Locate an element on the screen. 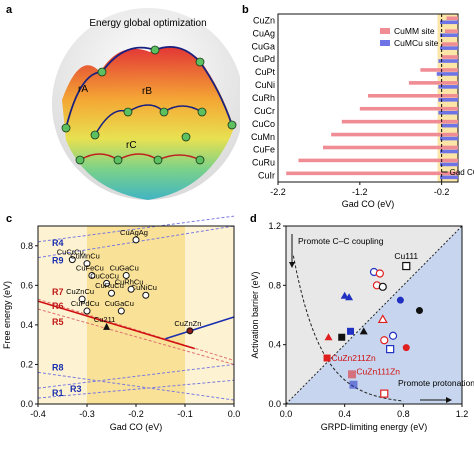 The width and height of the screenshot is (474, 452). x-tick-label: 0.4 is located at coordinates (344, 414).